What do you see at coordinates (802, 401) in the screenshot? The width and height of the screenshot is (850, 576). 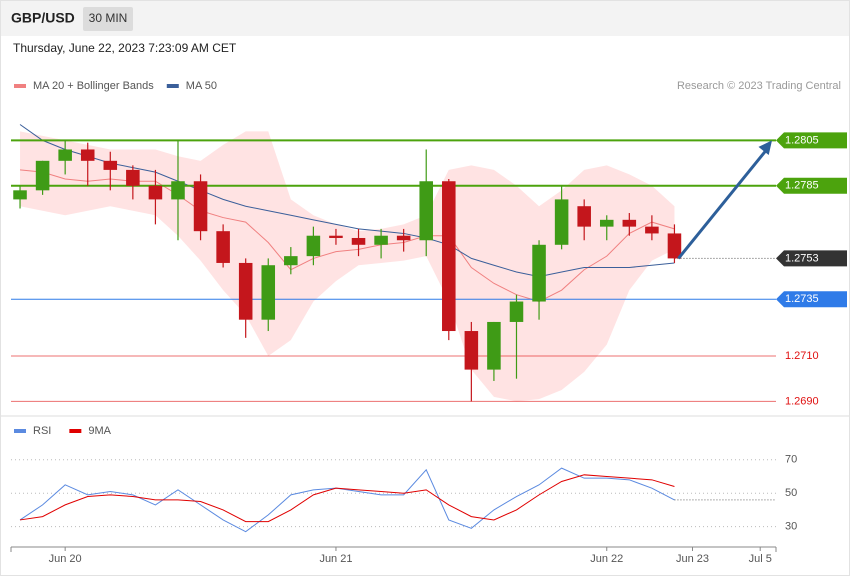 I see `level-label: 1.2690` at bounding box center [802, 401].